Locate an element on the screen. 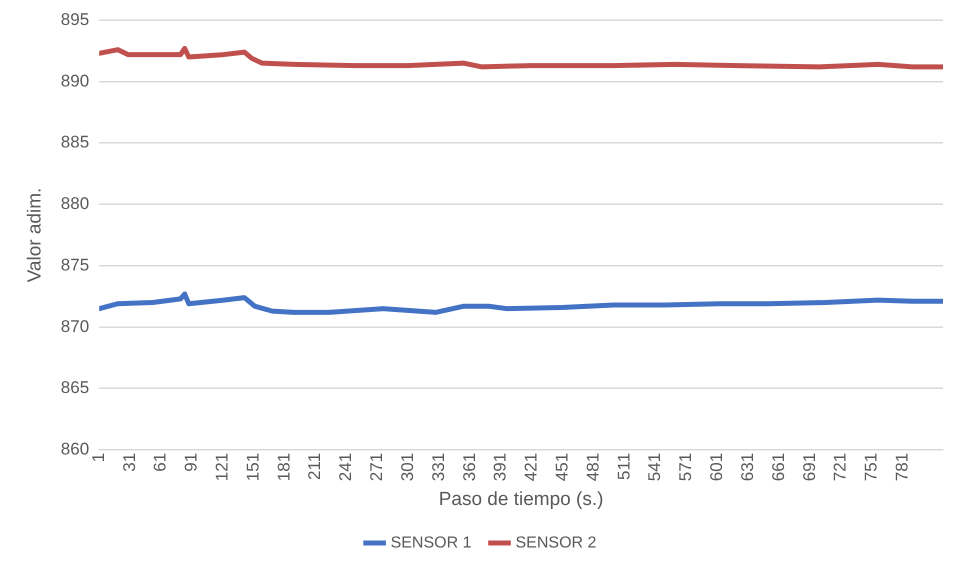 The width and height of the screenshot is (957, 581). x-tick-label: 511 is located at coordinates (624, 466).